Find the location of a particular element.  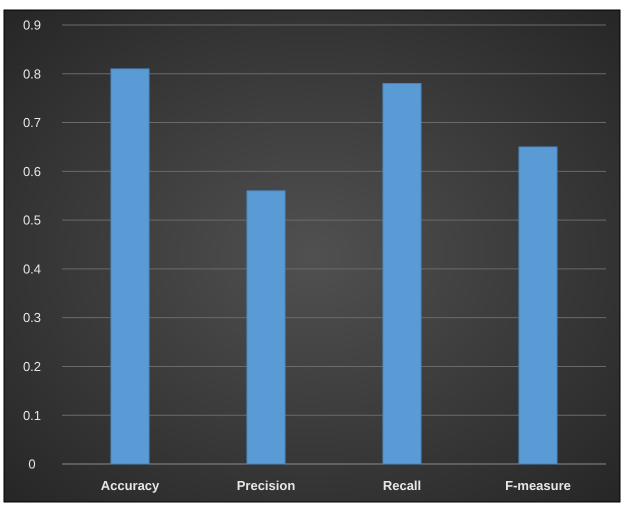

y-tick-label: 0.6 is located at coordinates (32, 171).